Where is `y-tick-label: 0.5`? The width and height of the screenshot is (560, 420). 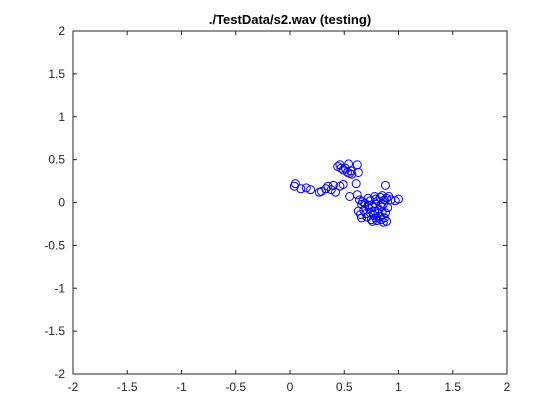 y-tick-label: 0.5 is located at coordinates (56, 160).